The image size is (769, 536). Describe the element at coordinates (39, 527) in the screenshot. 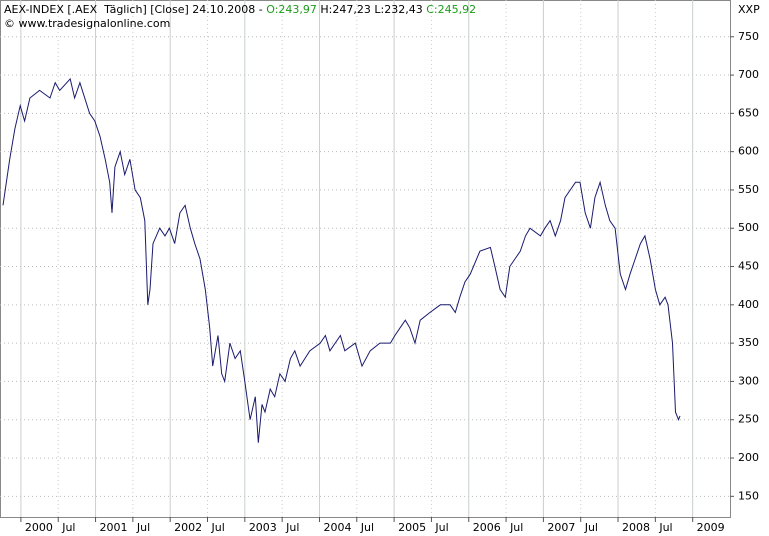

I see `x-tick-label: 2000` at that location.